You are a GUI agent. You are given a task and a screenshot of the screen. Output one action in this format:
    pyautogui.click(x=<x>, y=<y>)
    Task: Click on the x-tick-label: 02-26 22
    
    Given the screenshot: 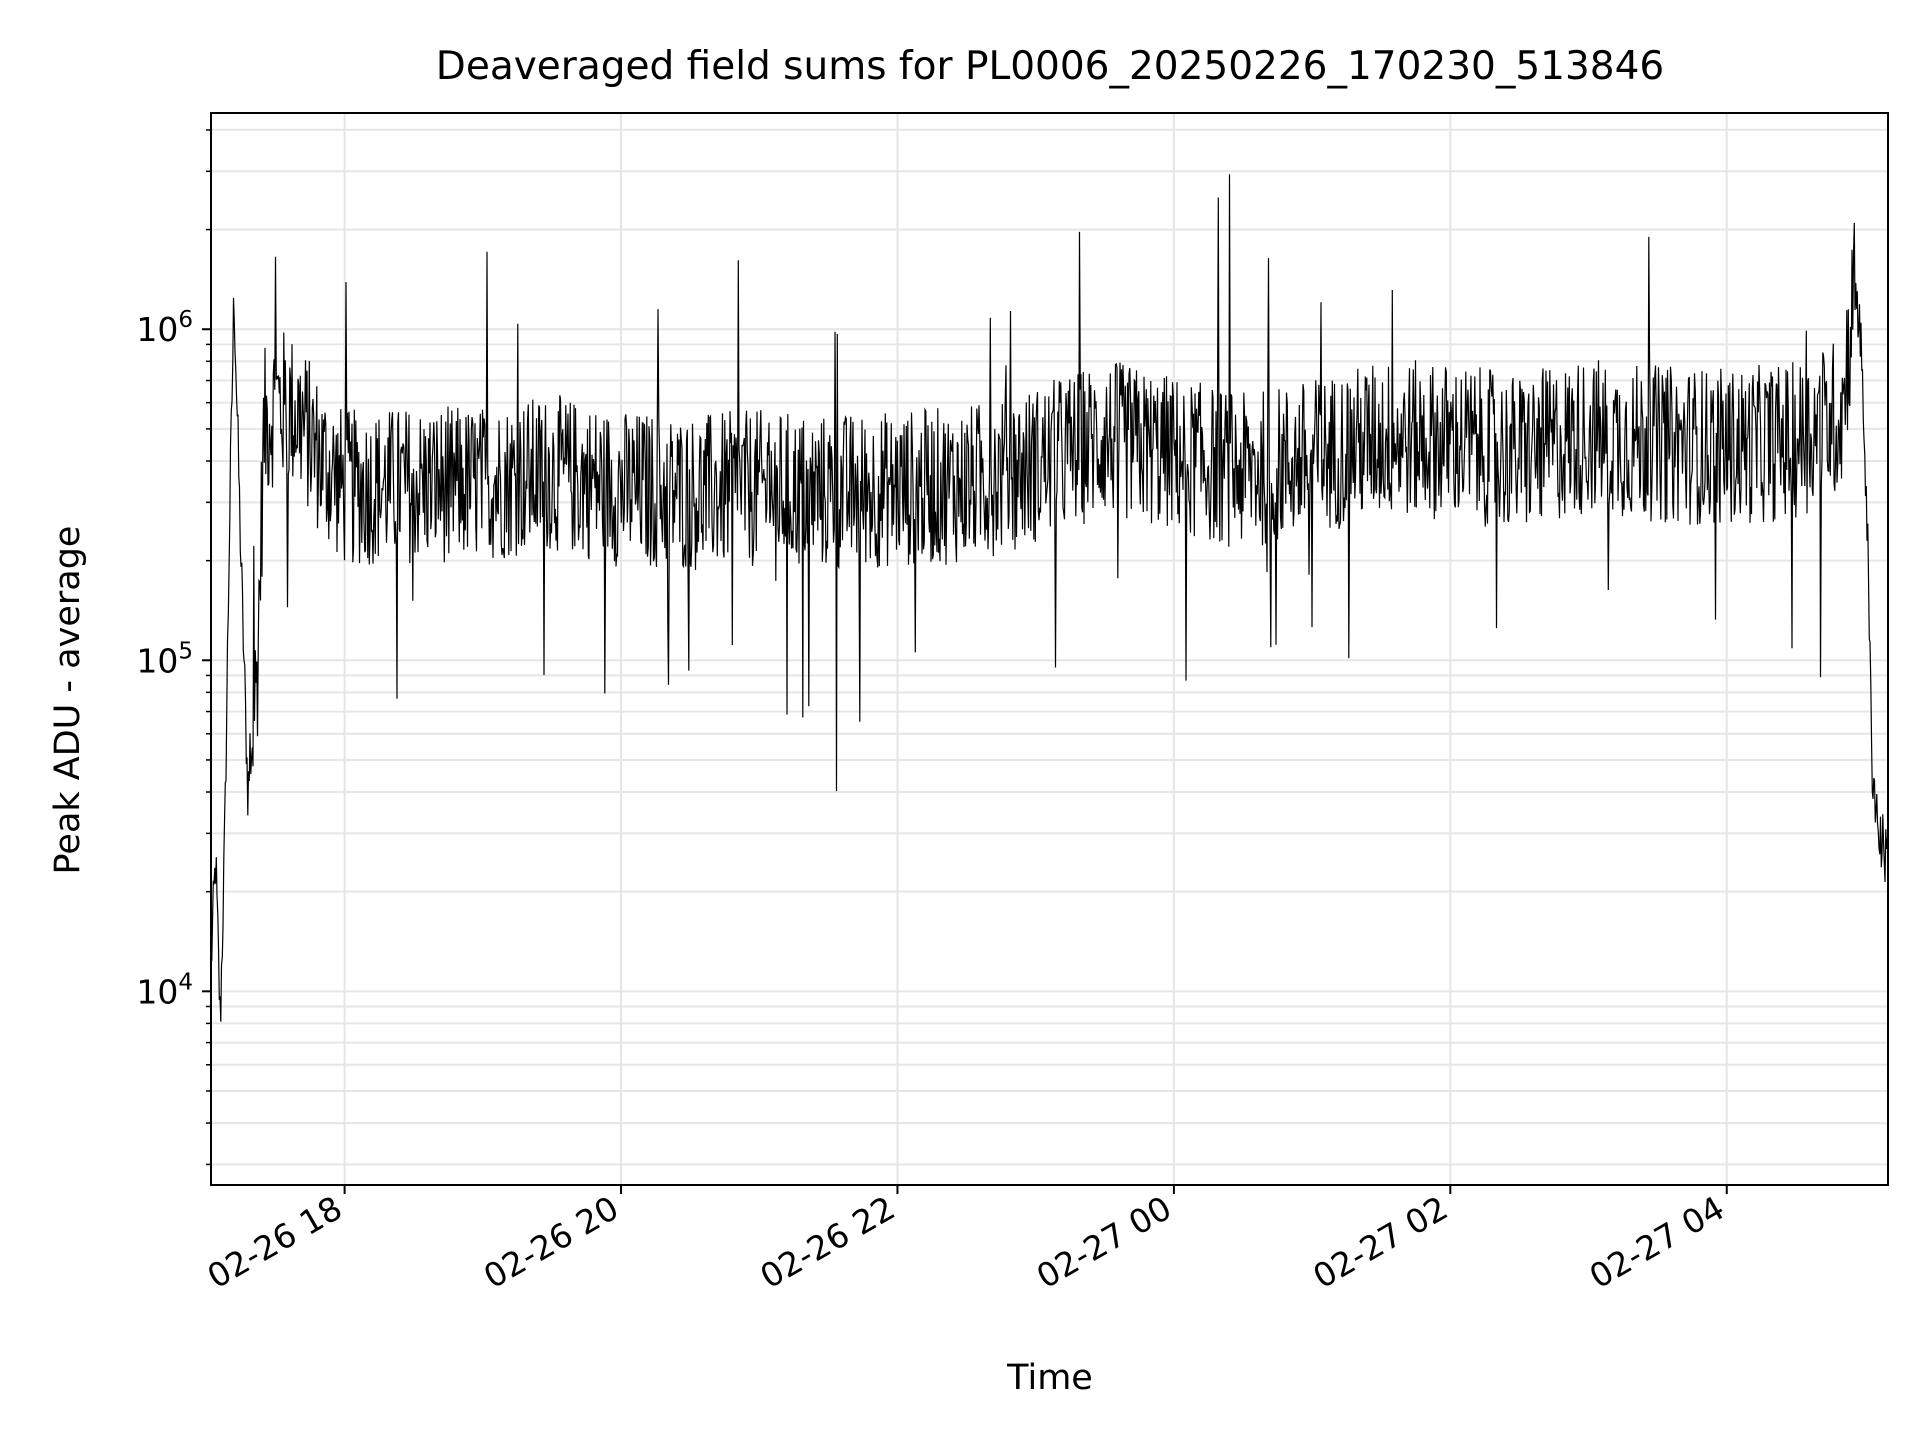 What is the action you would take?
    pyautogui.click(x=827, y=1242)
    